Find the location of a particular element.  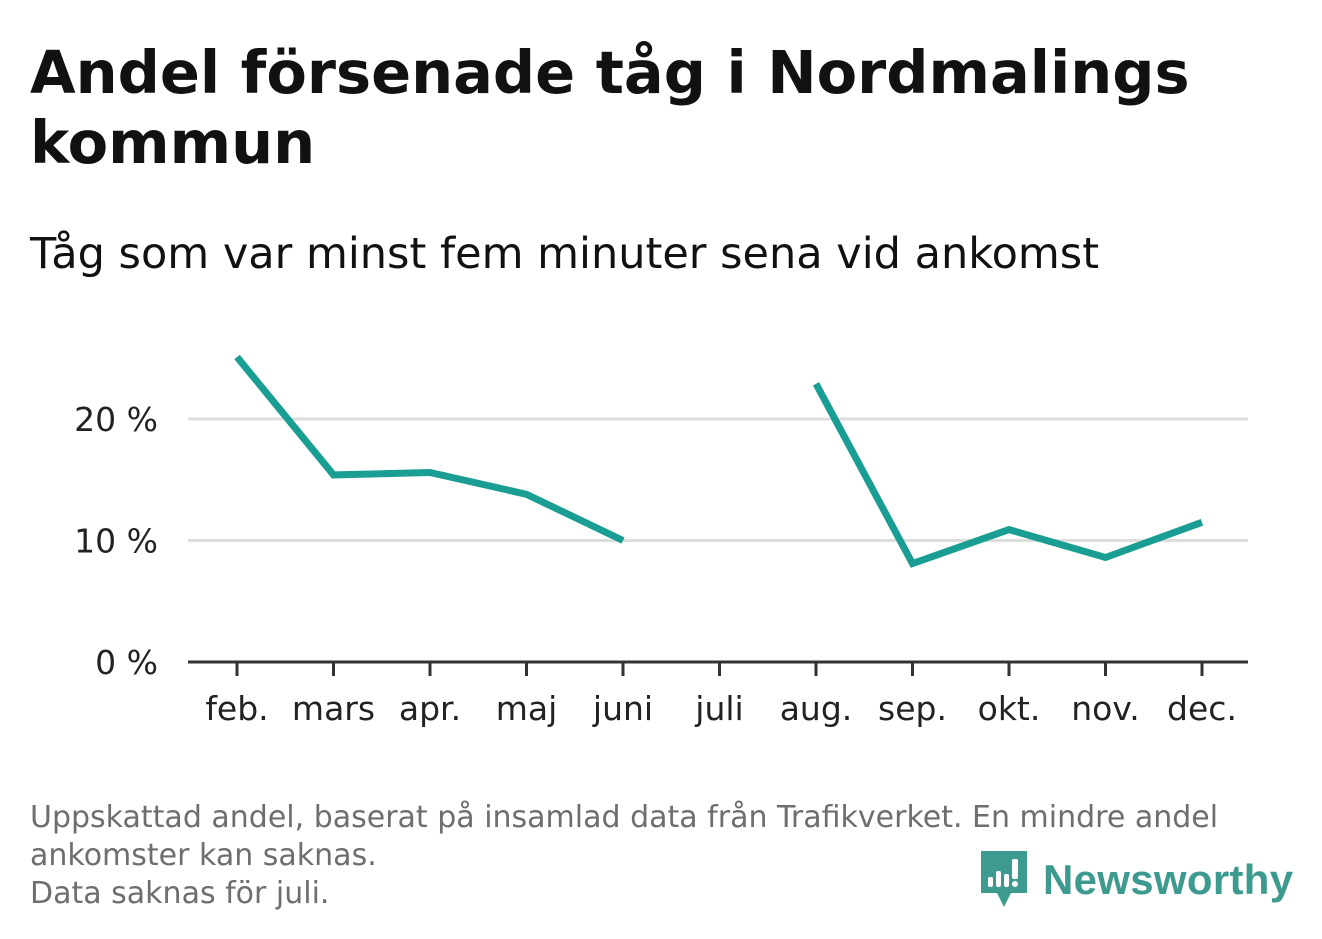

gridlines is located at coordinates (718, 479).